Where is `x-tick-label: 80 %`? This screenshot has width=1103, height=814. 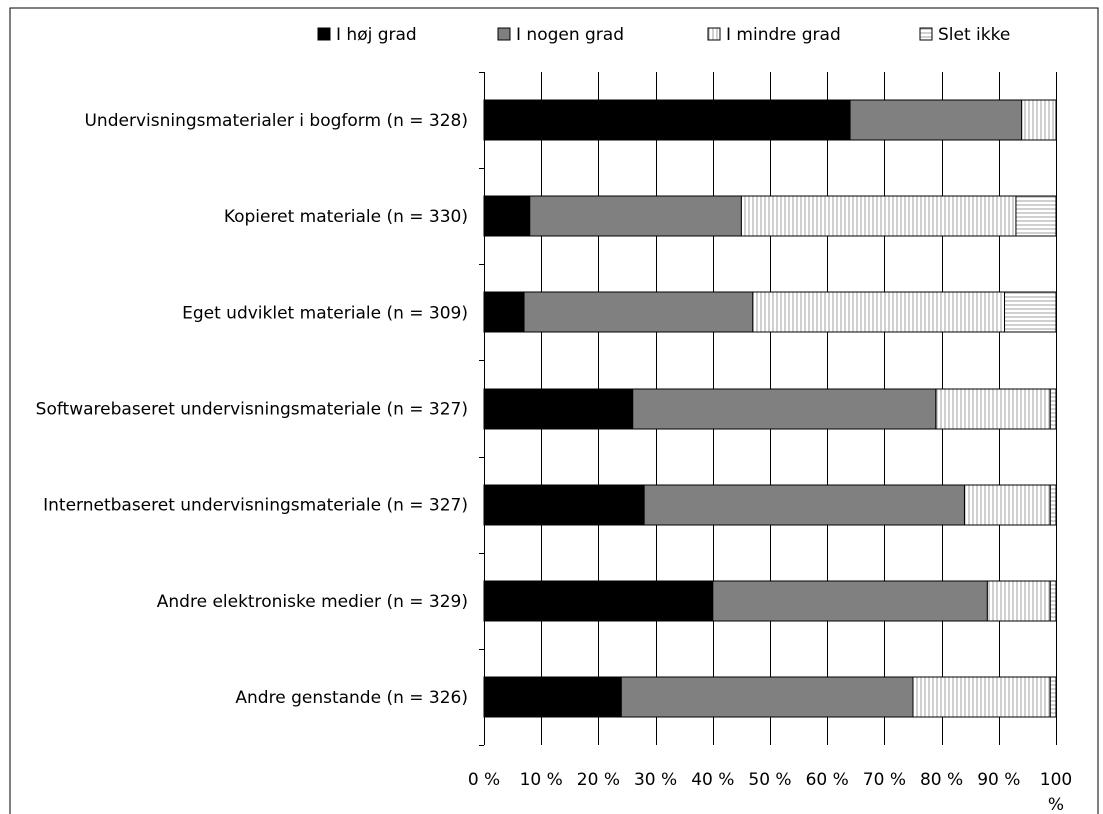
x-tick-label: 80 % is located at coordinates (941, 780).